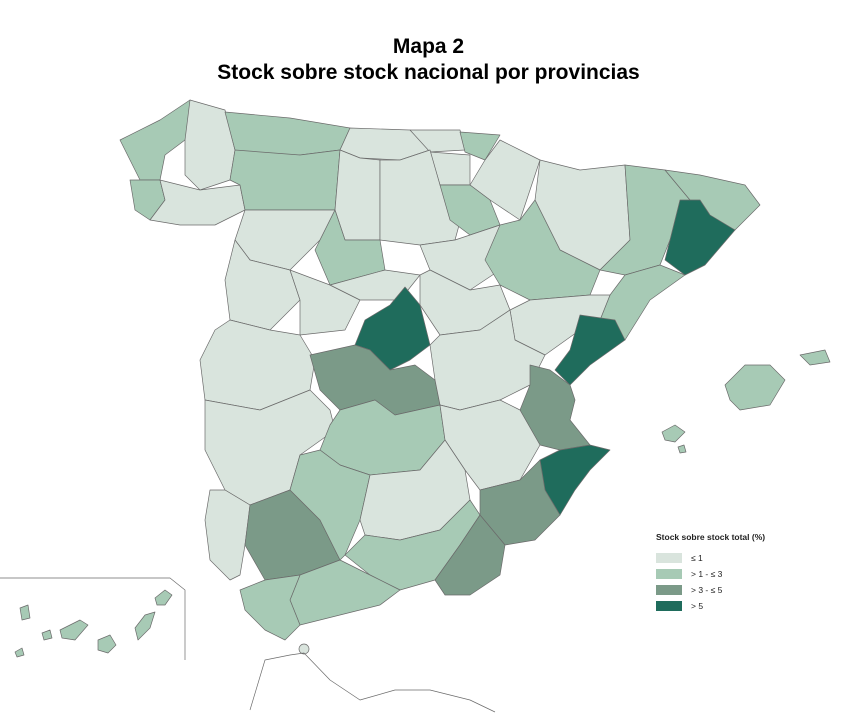 This screenshot has height=716, width=857. Describe the element at coordinates (270, 607) in the screenshot. I see `province-cadiz` at that location.